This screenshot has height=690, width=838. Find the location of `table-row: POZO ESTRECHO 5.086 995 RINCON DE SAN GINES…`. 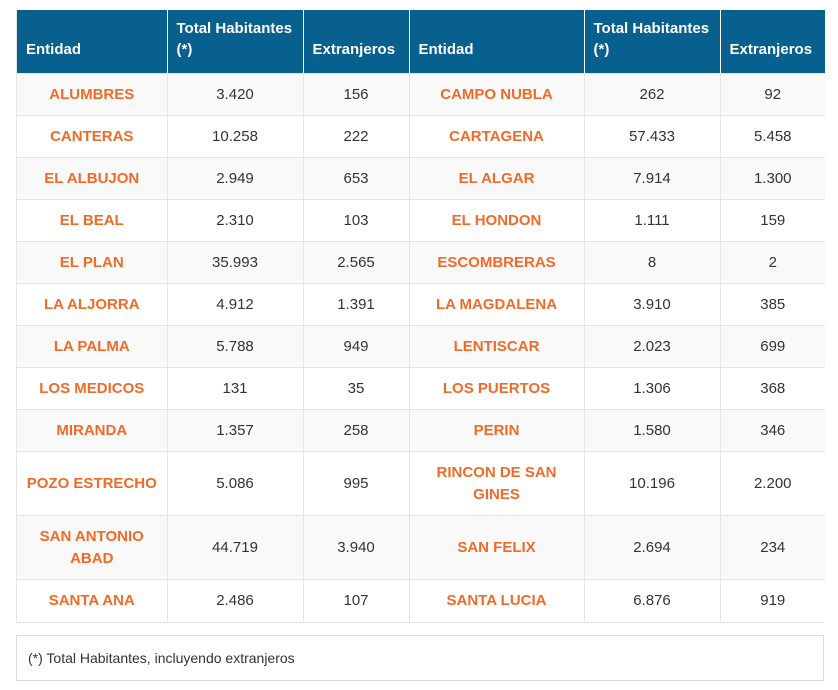

table-row: POZO ESTRECHO 5.086 995 RINCON DE SAN GINES… is located at coordinates (421, 483).